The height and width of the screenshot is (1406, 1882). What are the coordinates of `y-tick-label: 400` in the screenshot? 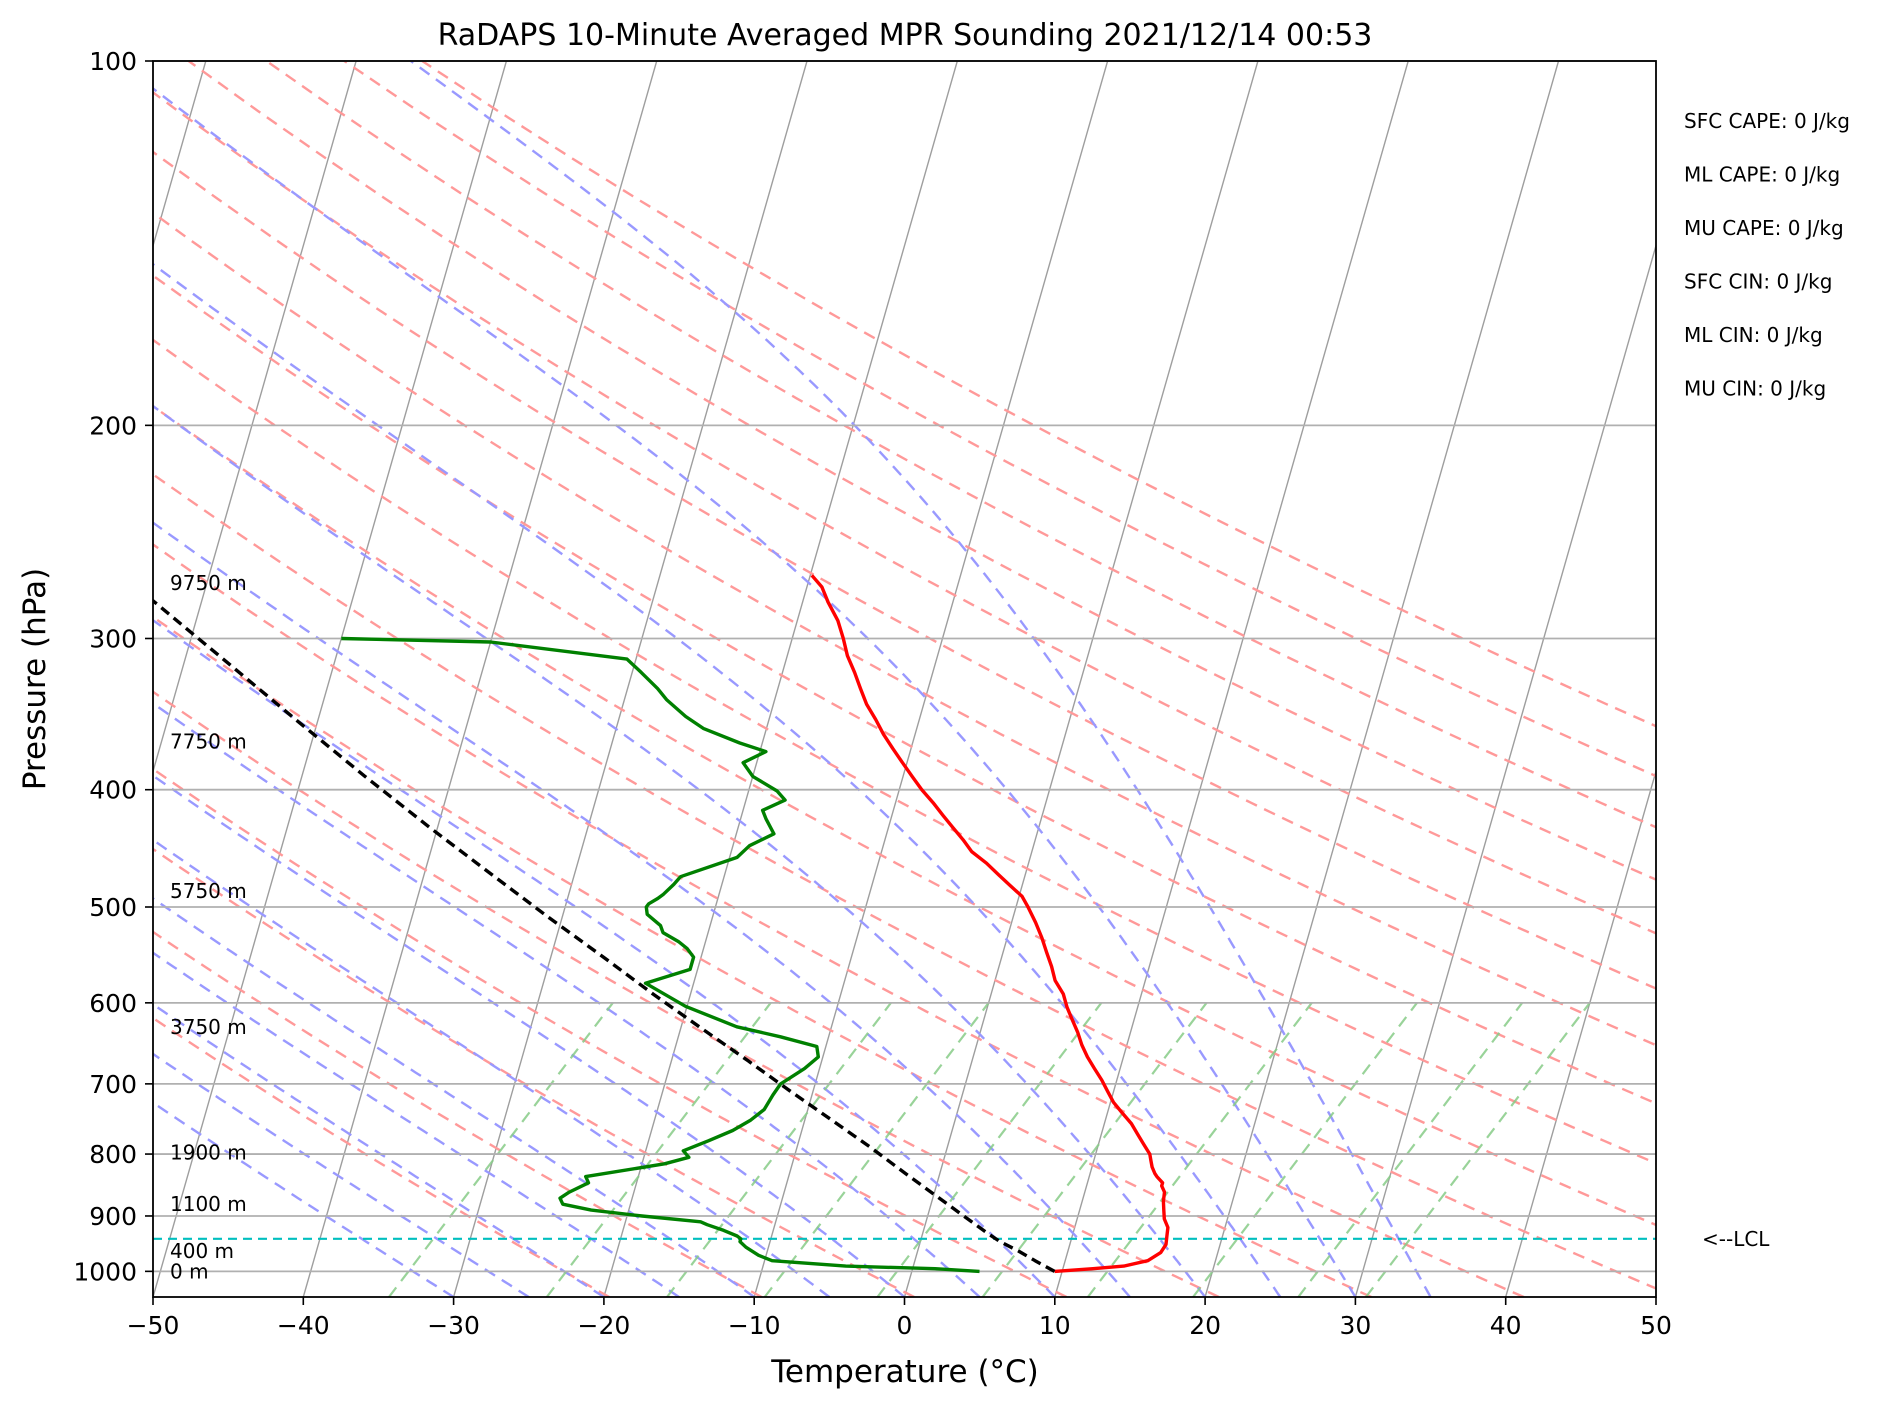 It's located at (113, 790).